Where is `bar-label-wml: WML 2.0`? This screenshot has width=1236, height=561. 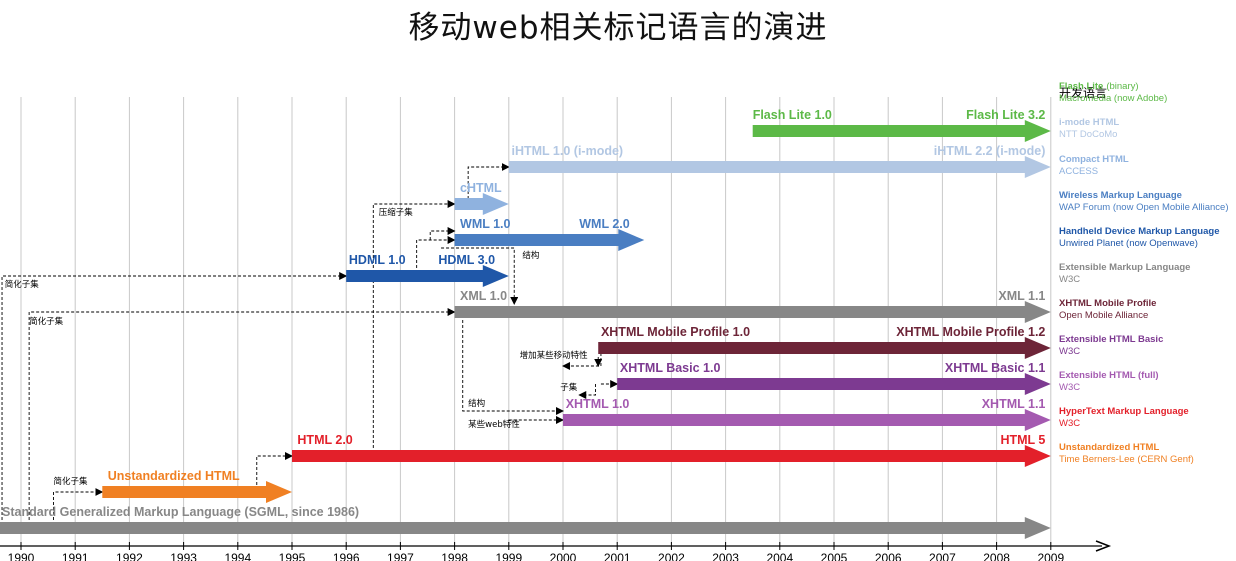
bar-label-wml: WML 2.0 is located at coordinates (604, 224).